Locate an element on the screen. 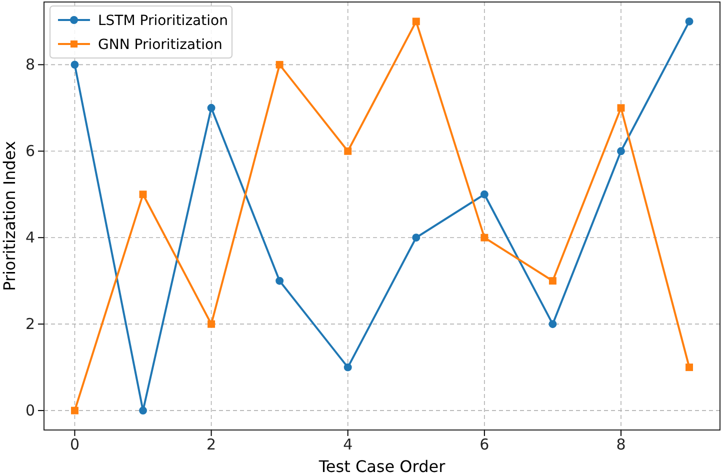  y-axis-title: Prioritization Index is located at coordinates (9, 216).